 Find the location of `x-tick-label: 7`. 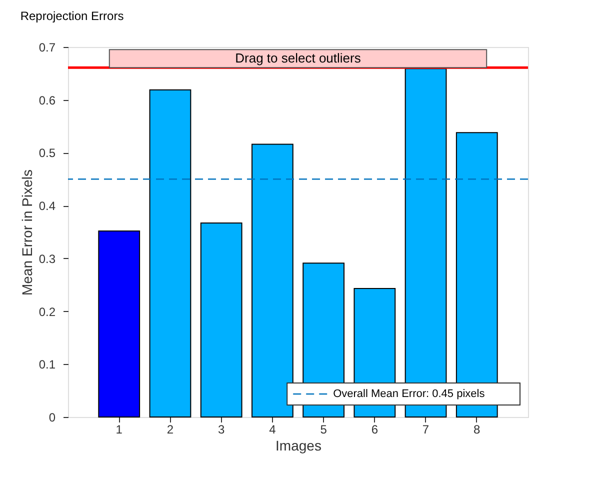

x-tick-label: 7 is located at coordinates (426, 429).